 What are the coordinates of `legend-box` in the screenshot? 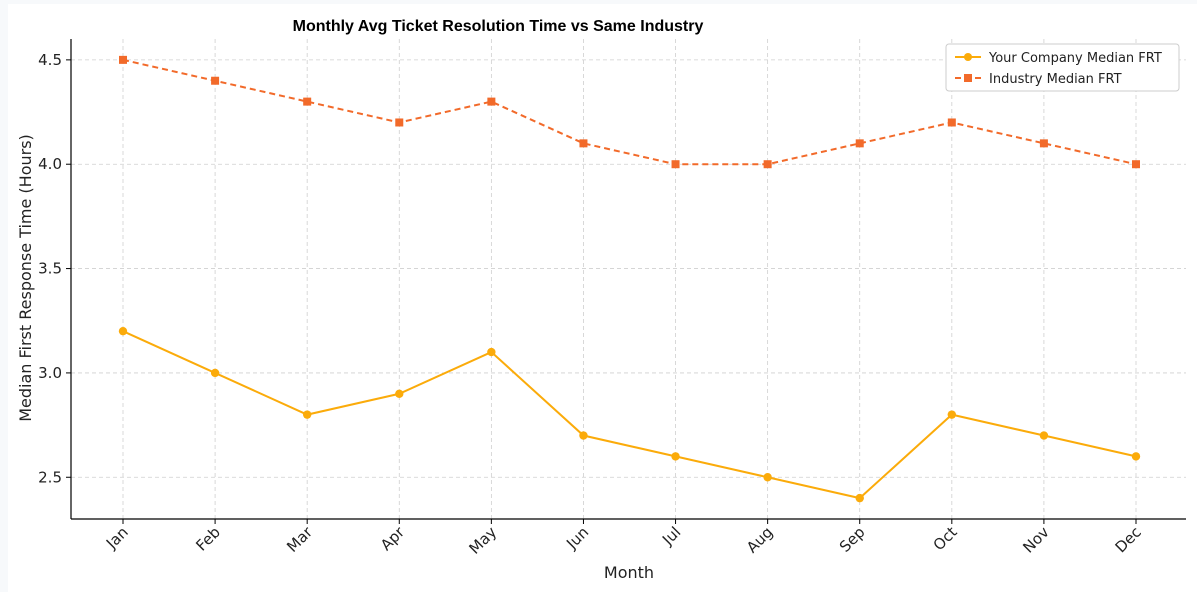 It's located at (1062, 67).